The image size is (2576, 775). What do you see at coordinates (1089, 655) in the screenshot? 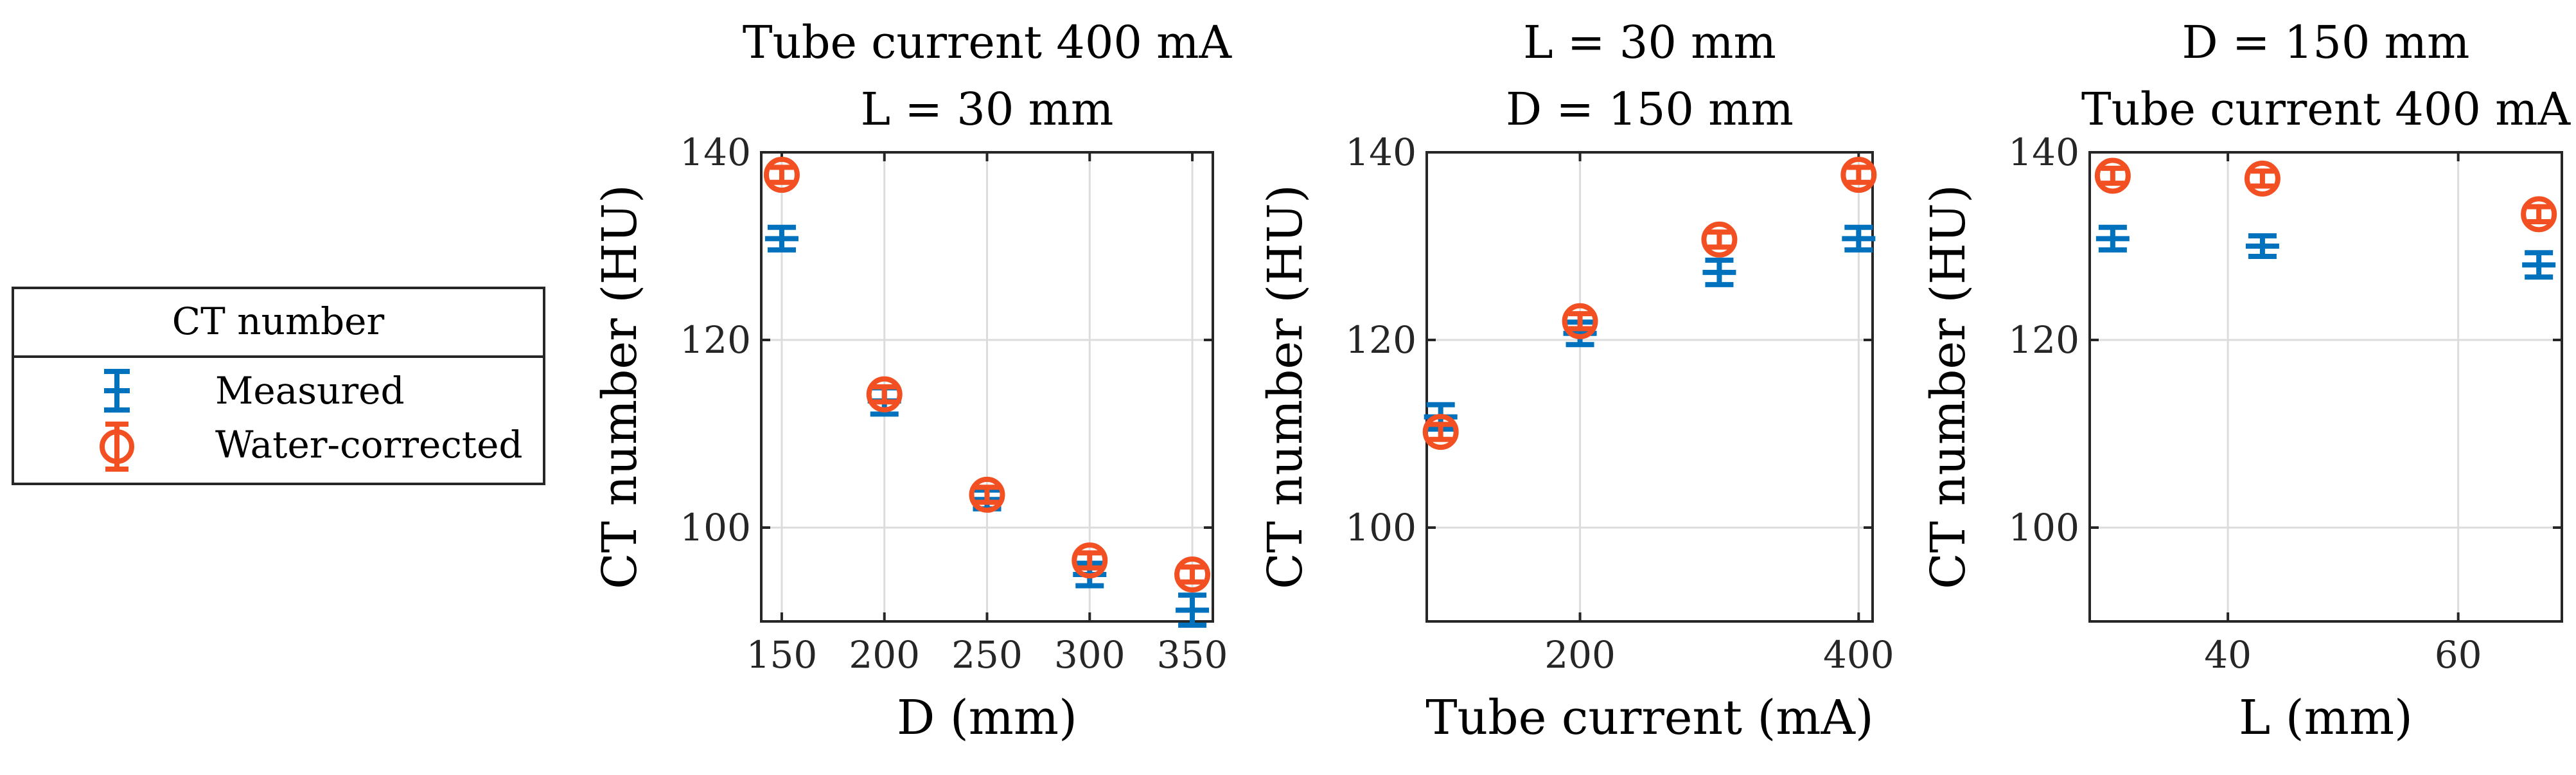
I see `x-tick-label: 300` at bounding box center [1089, 655].